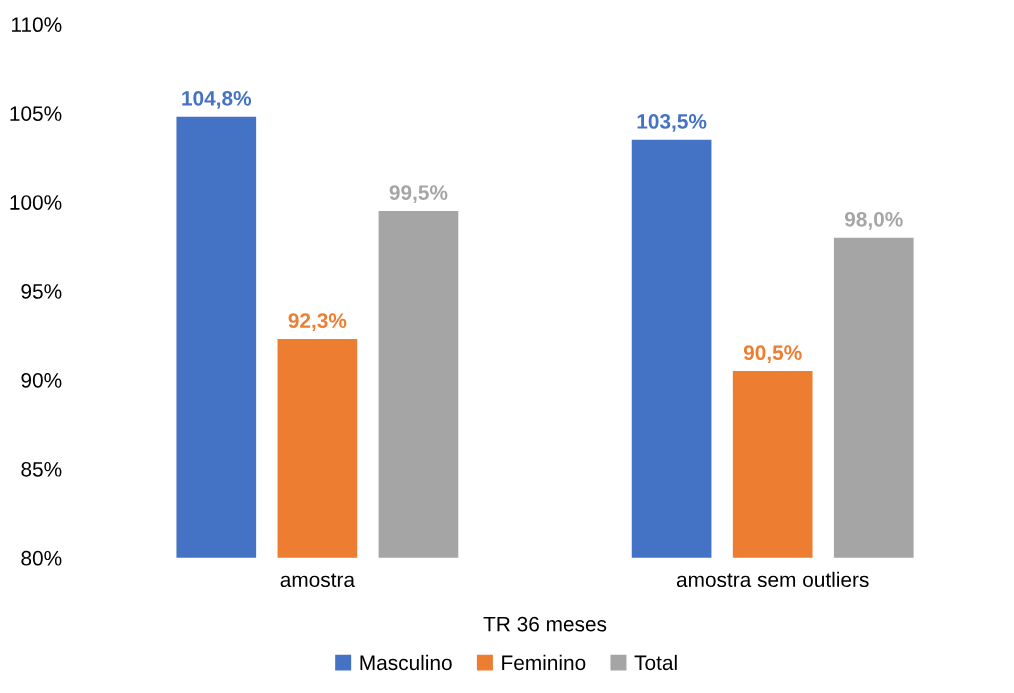 The image size is (1014, 693). I want to click on x-tick-label: amostra, so click(317, 580).